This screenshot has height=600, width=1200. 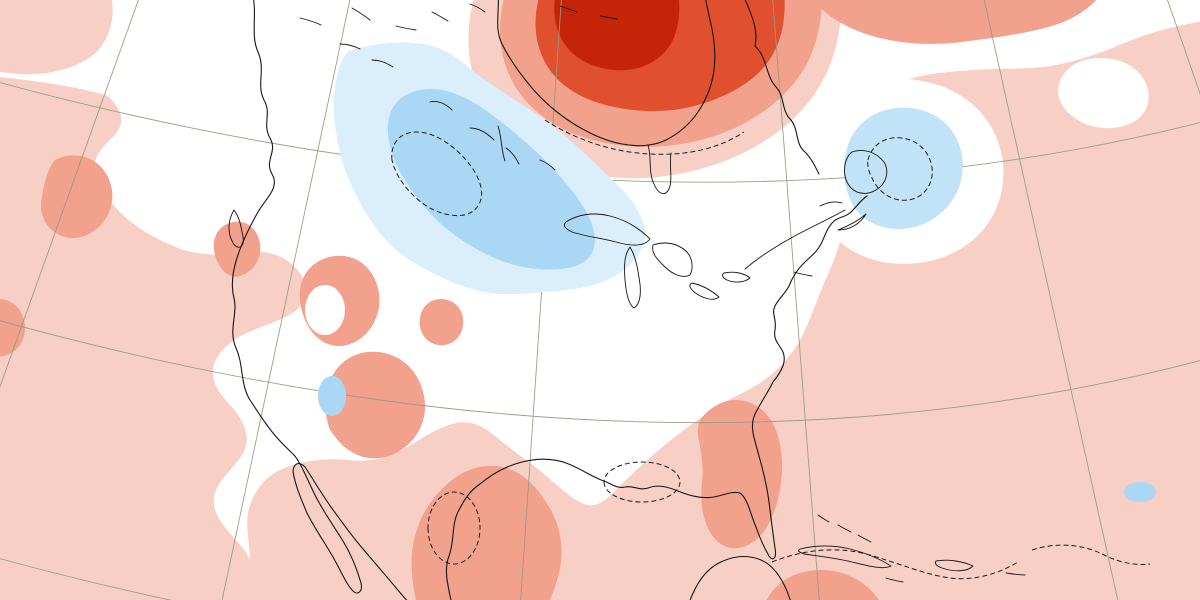 What do you see at coordinates (852, 222) in the screenshot?
I see `coastline-nova-scotia` at bounding box center [852, 222].